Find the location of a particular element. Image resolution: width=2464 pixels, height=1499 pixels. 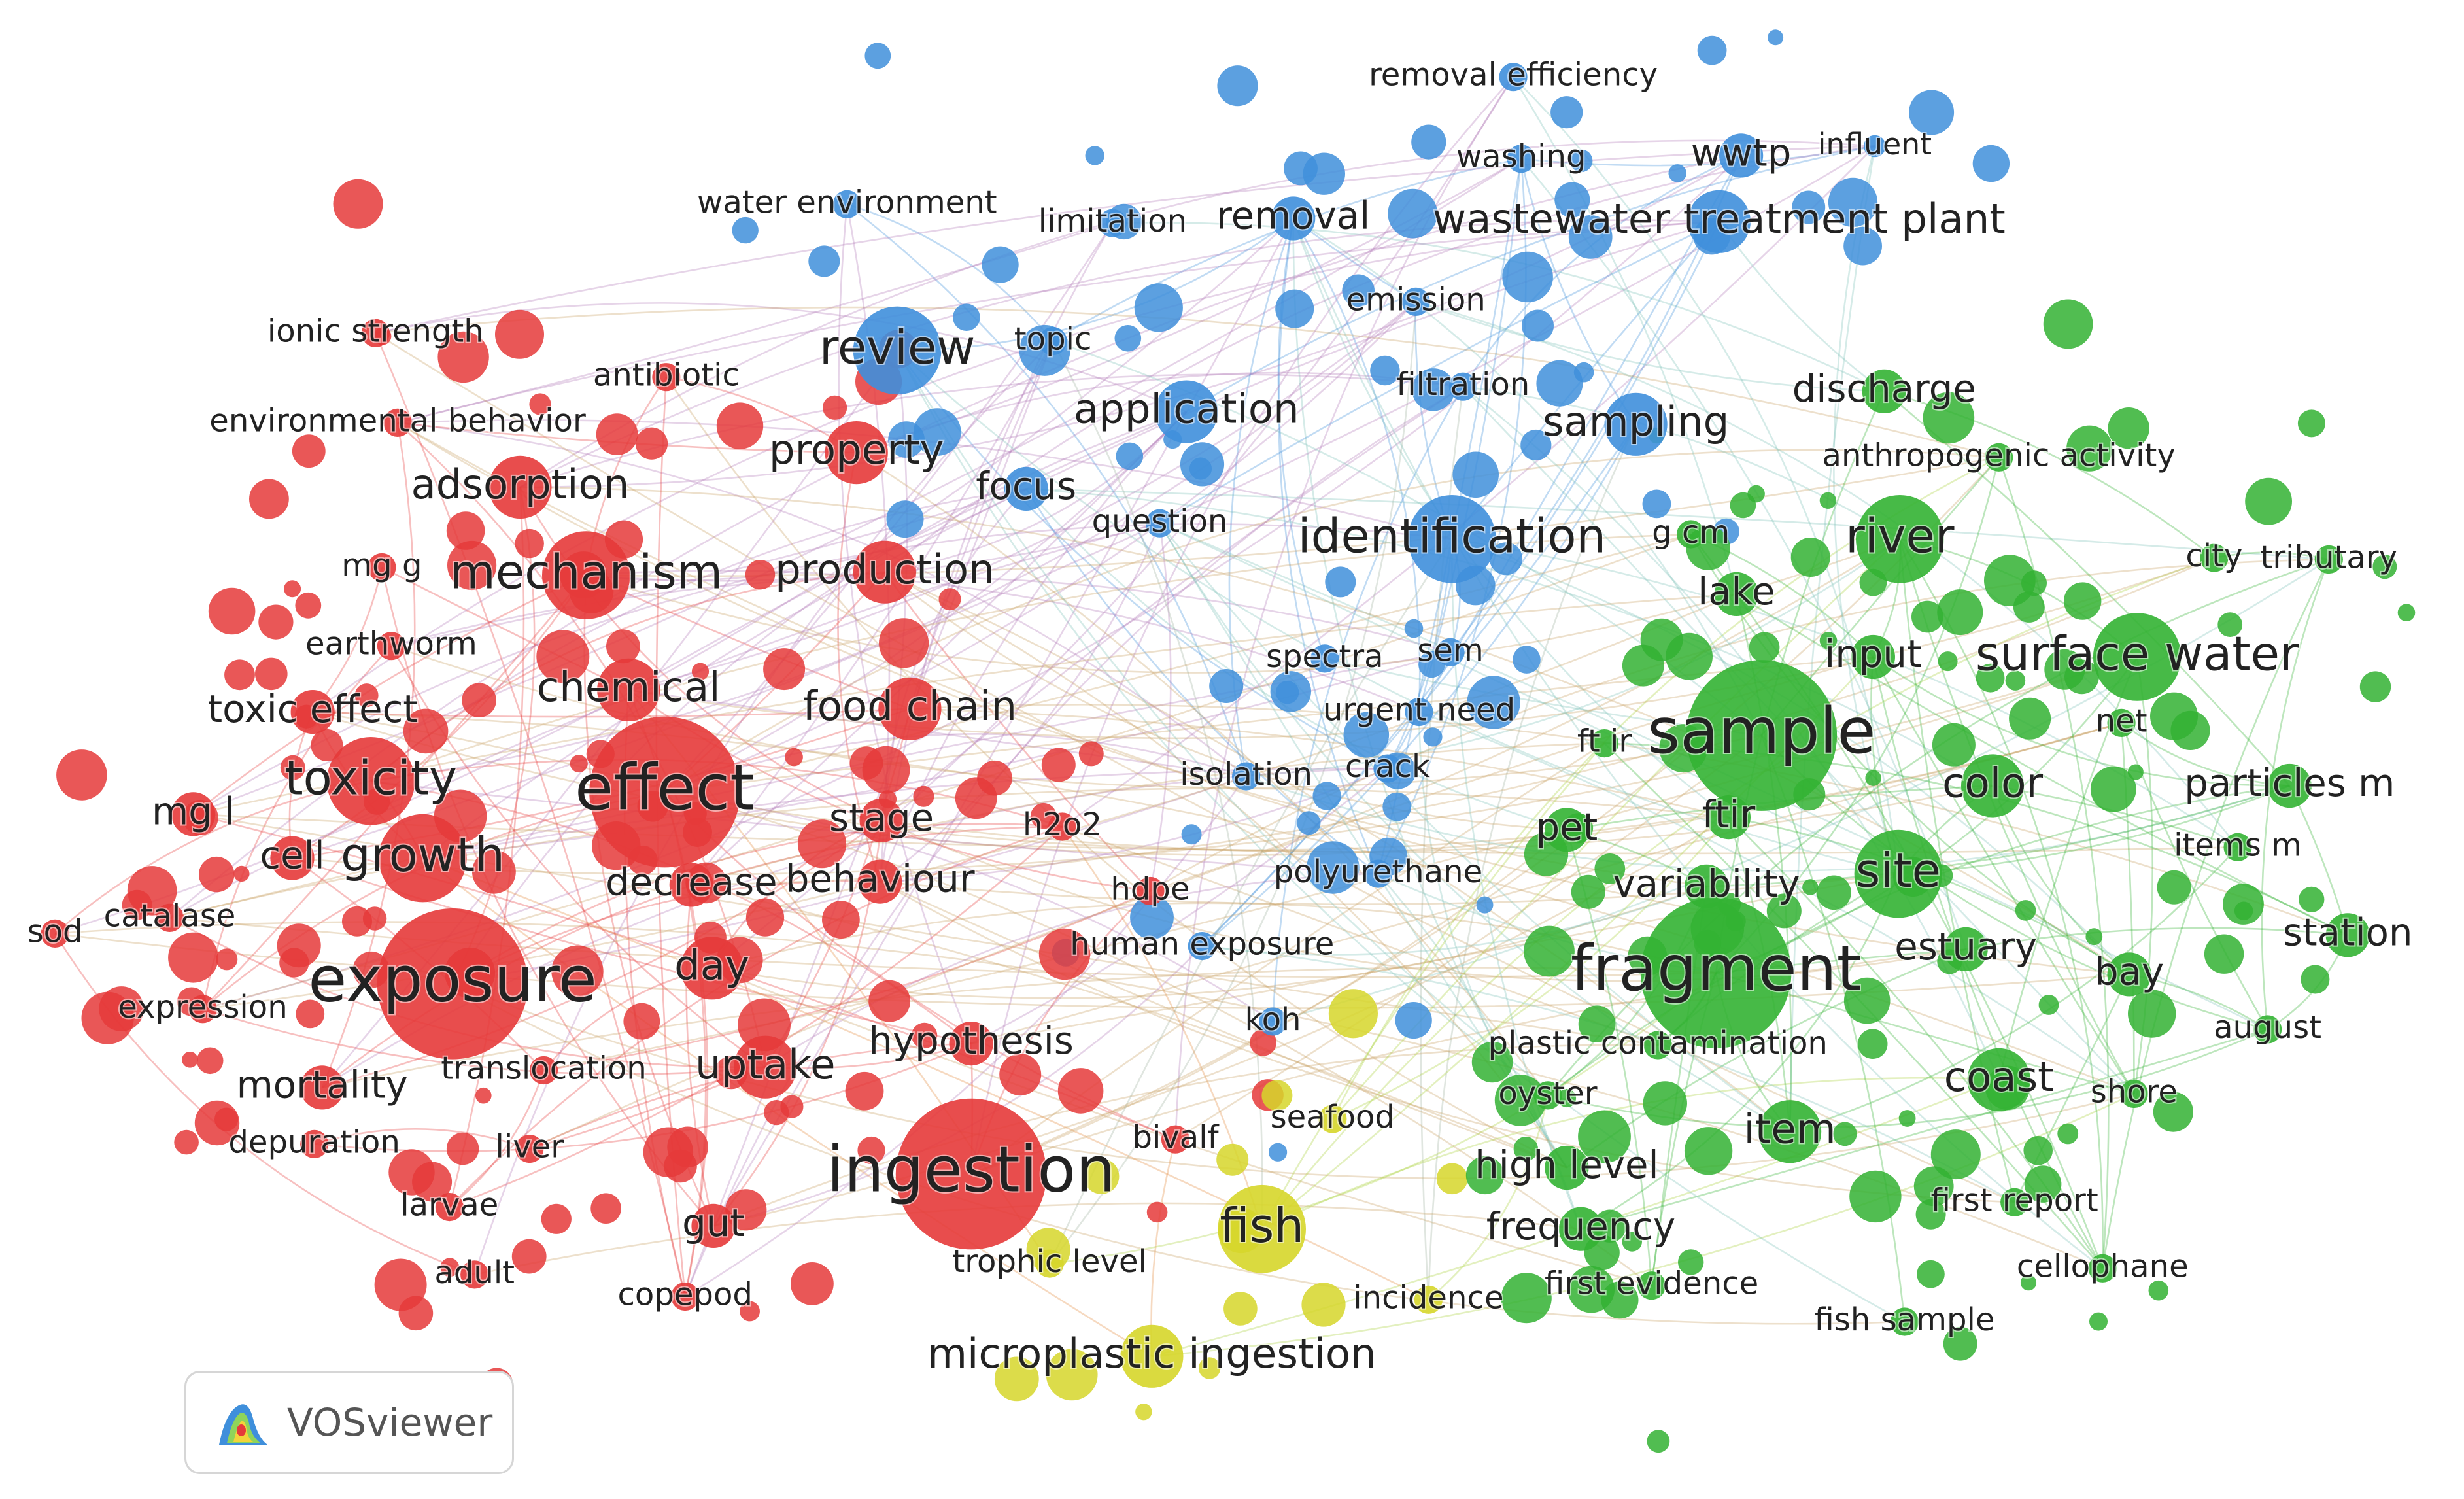

term-node-wastewater-treatment-plant is located at coordinates (1719, 222).